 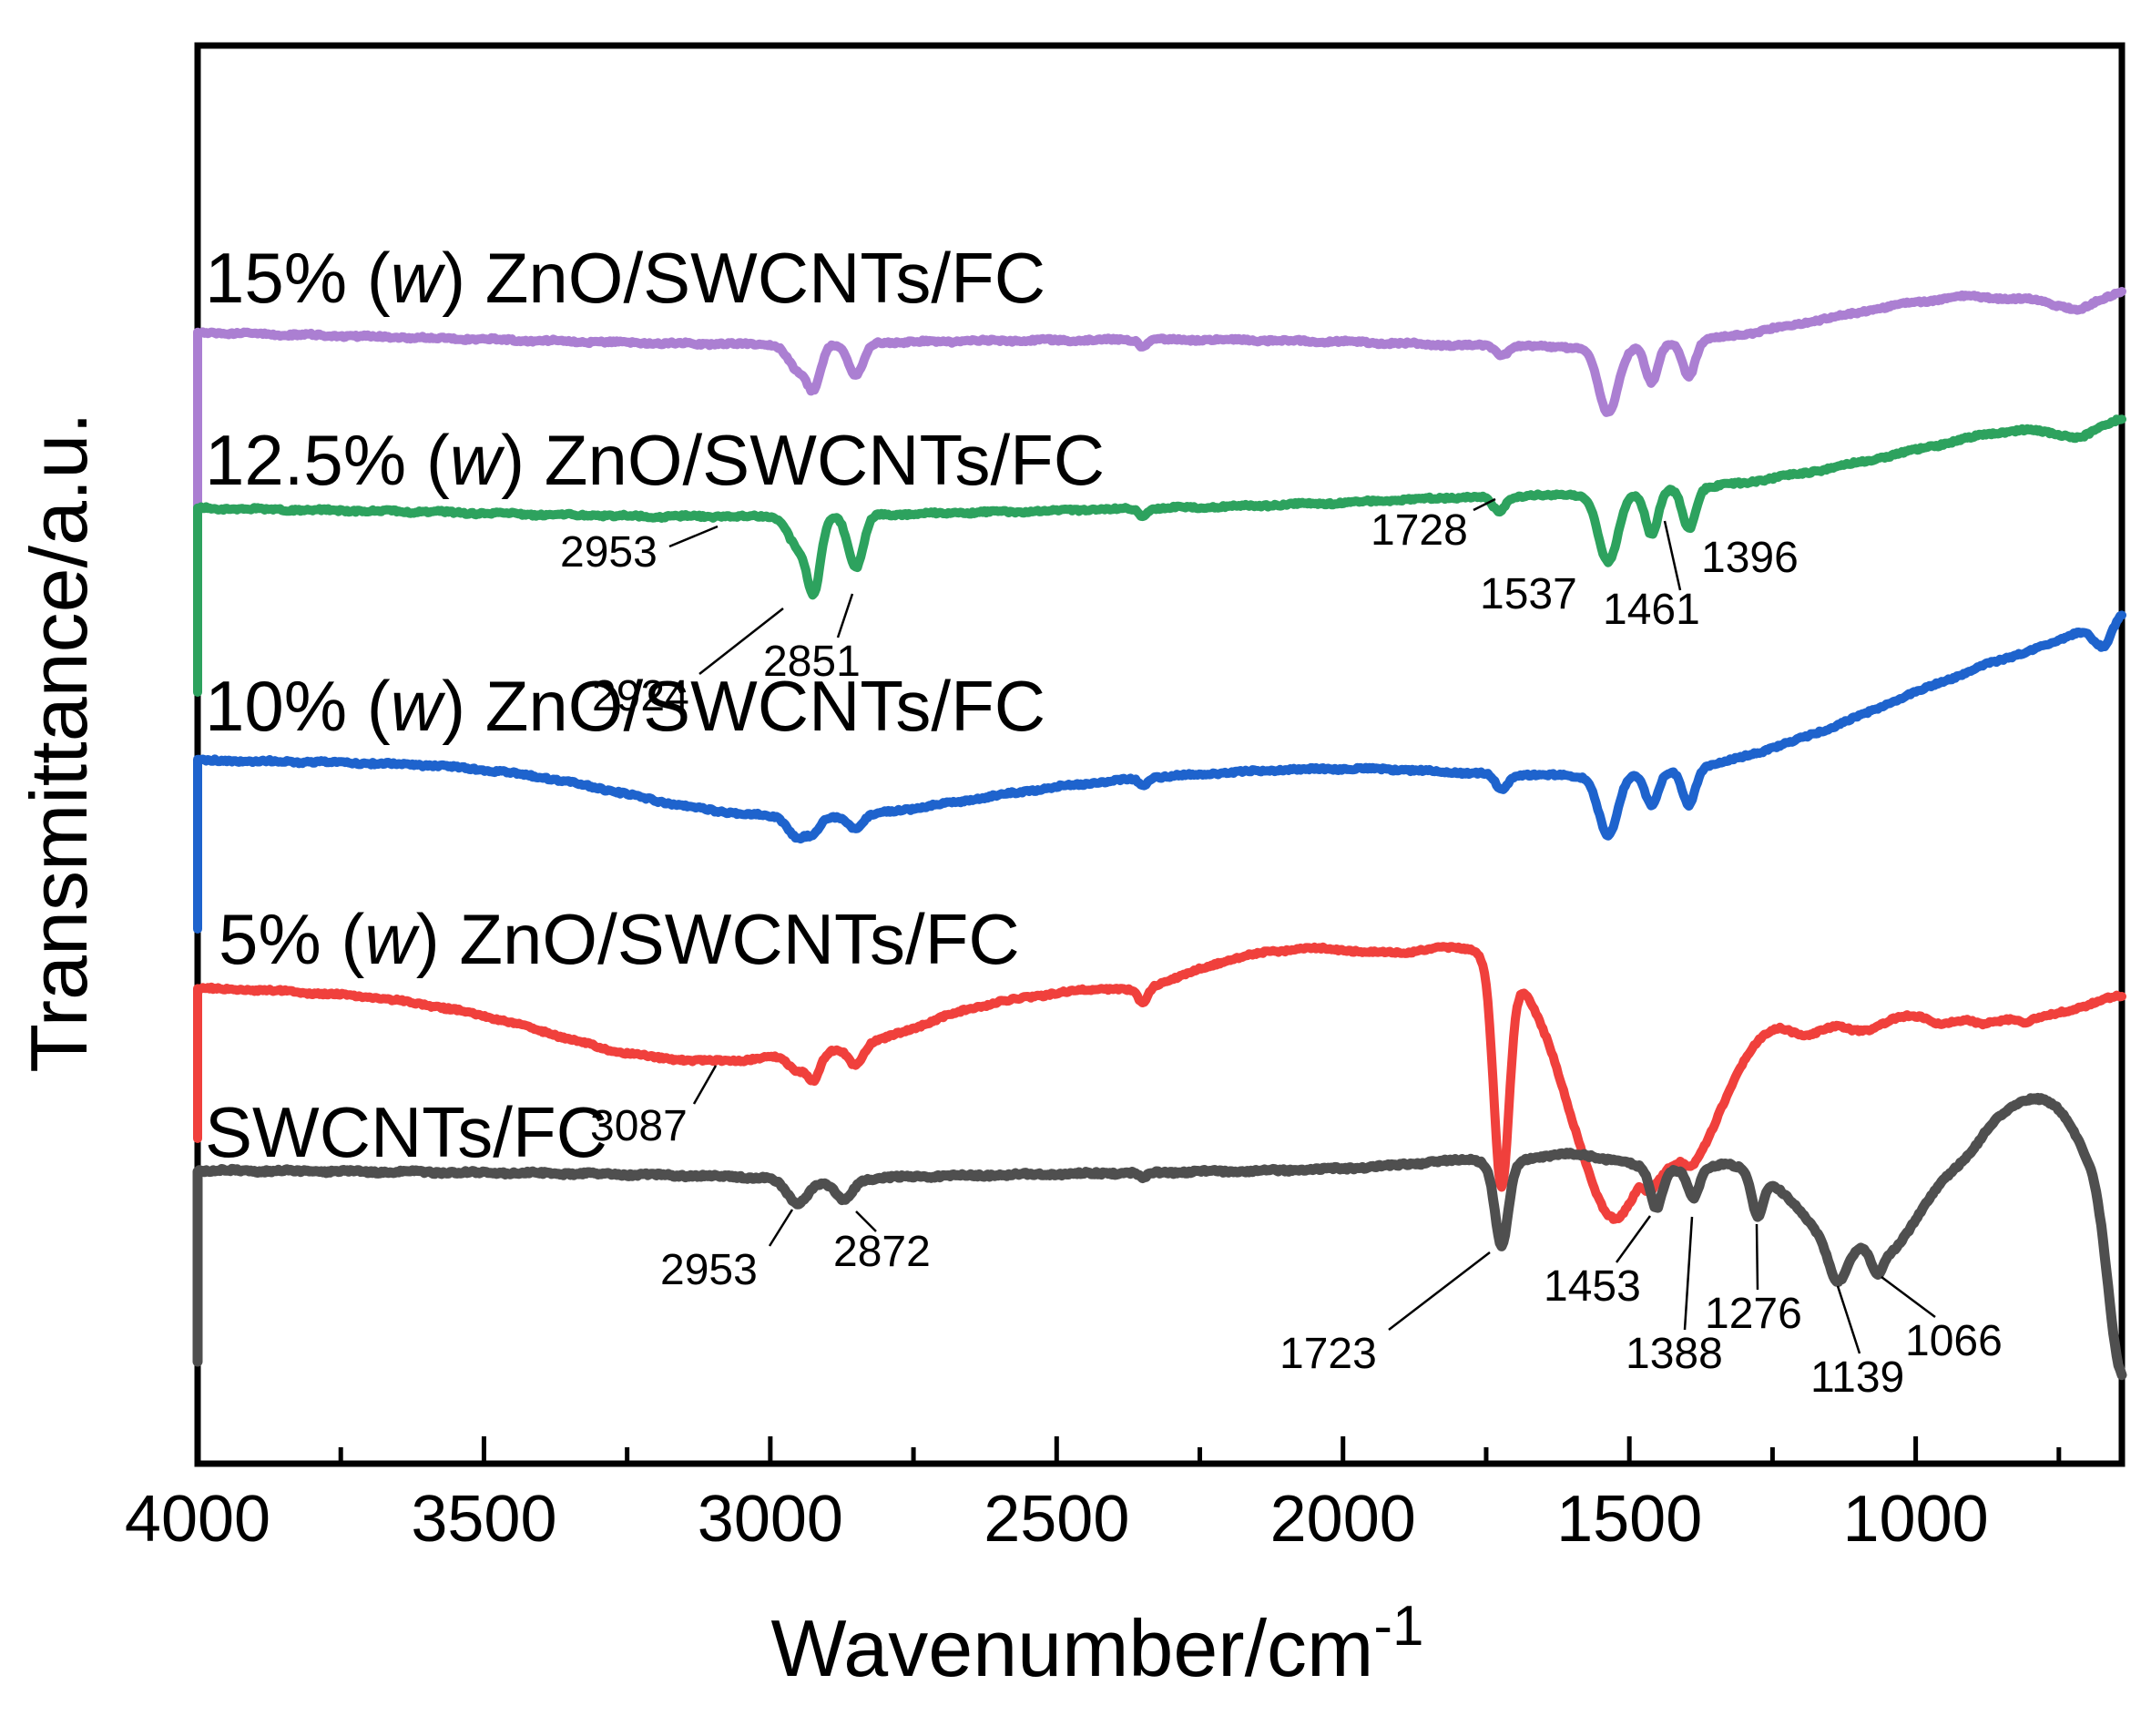 I want to click on series-label-zno5: 5% (w) ZnO/SWCNTs/FC, so click(x=619, y=939).